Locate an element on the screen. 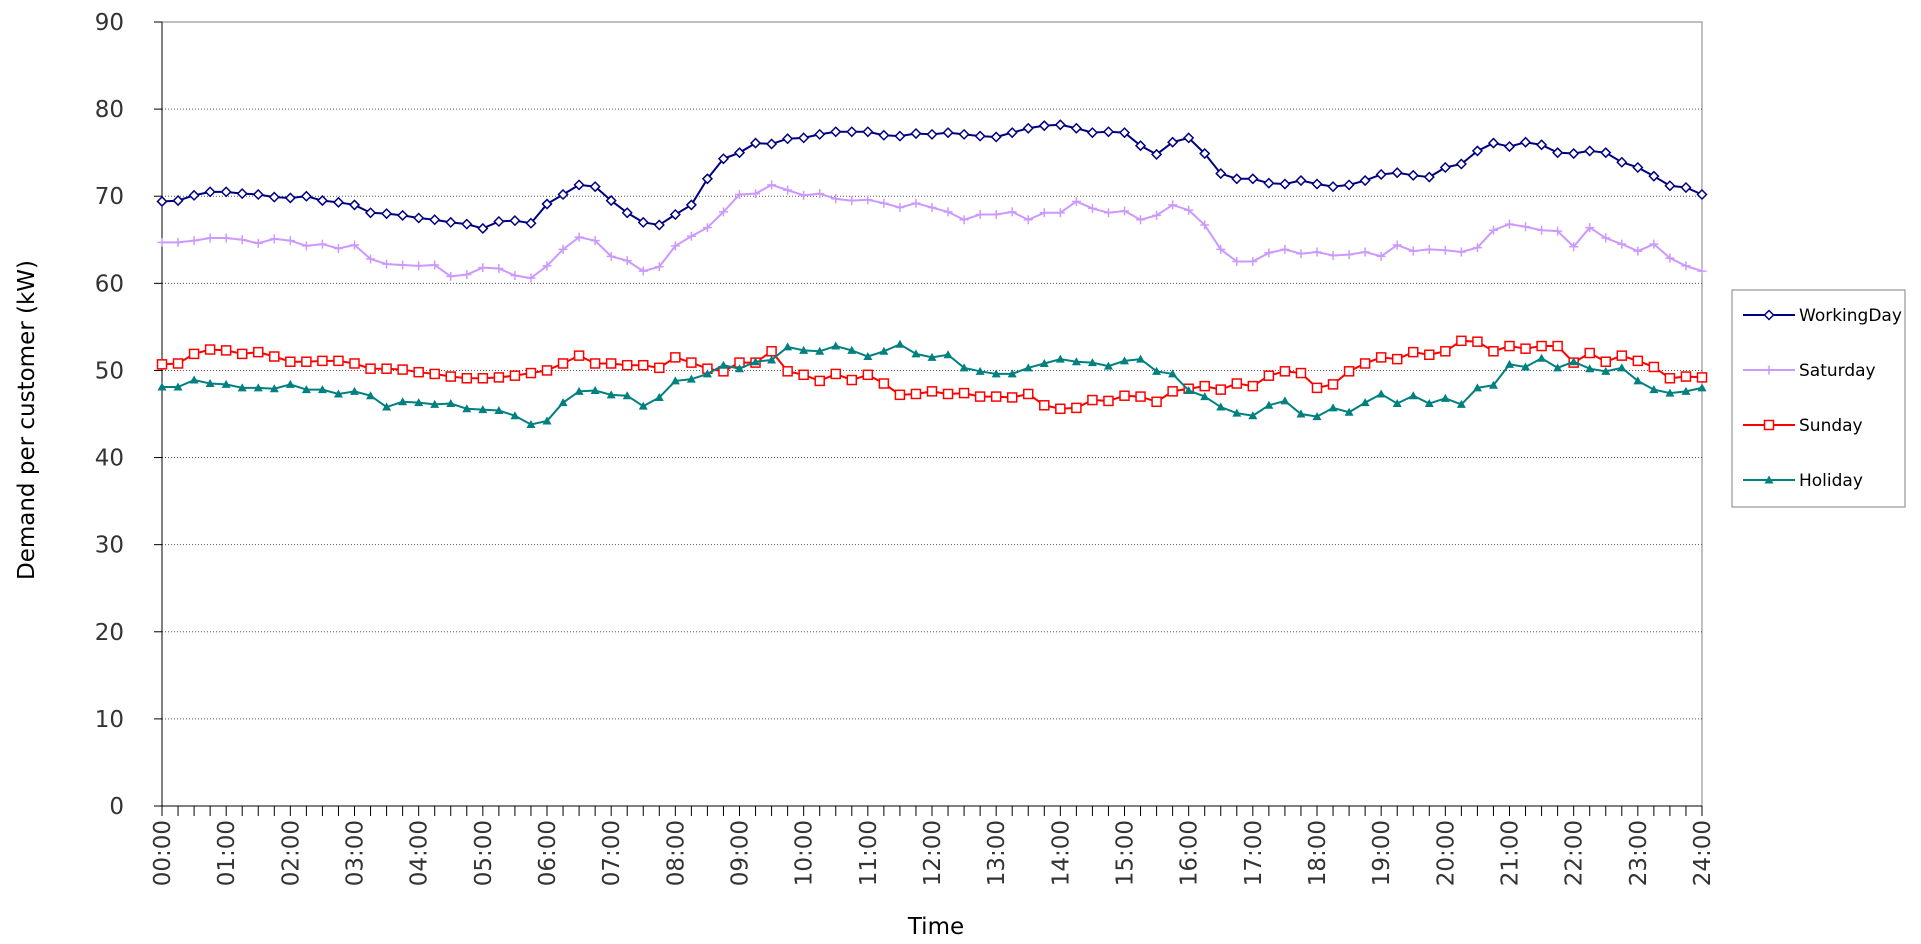  series-line is located at coordinates (932, 176).